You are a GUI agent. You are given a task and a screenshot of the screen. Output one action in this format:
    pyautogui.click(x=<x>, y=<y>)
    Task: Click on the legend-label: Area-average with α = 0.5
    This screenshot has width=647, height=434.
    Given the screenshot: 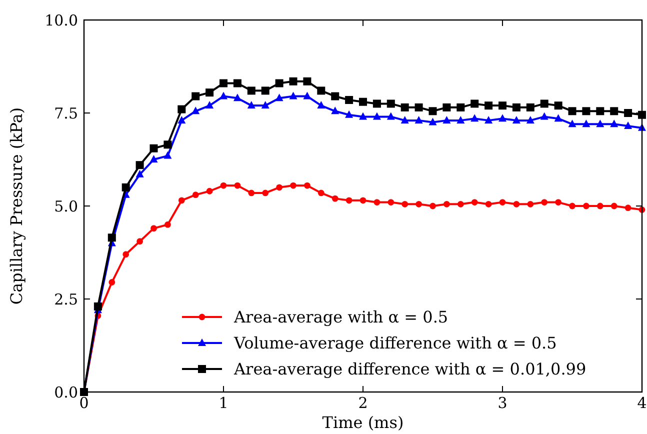 What is the action you would take?
    pyautogui.click(x=340, y=317)
    